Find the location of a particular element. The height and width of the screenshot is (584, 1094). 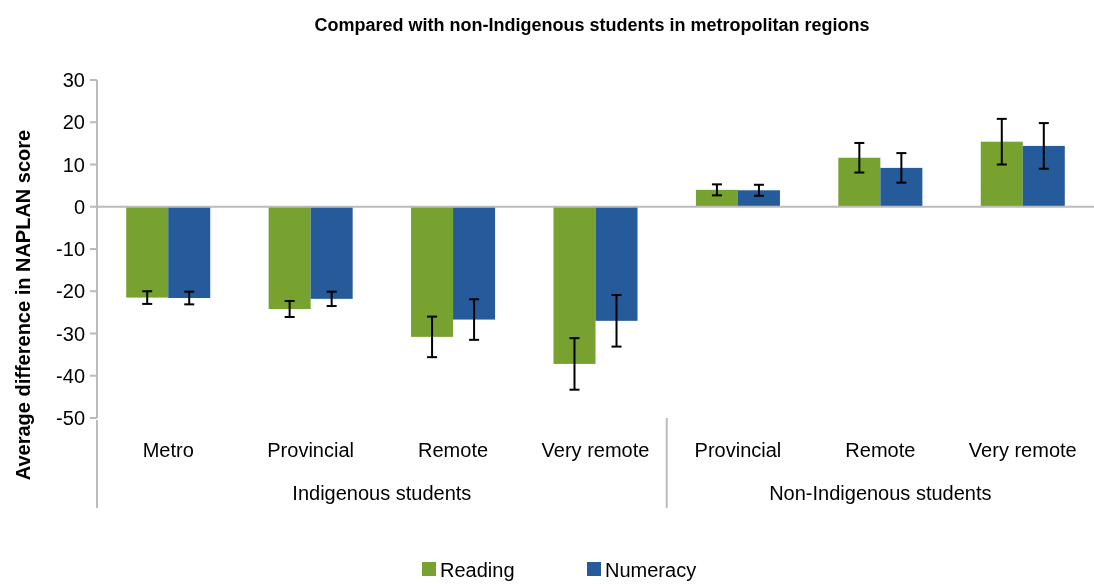

y-tick-label: -20 is located at coordinates (70, 291).